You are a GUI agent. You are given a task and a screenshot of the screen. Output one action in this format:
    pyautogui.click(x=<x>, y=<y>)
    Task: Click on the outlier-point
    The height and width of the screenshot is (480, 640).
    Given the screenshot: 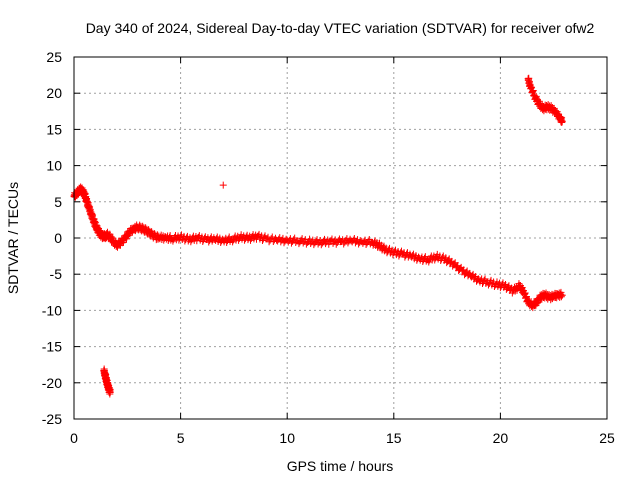 What is the action you would take?
    pyautogui.click(x=223, y=185)
    